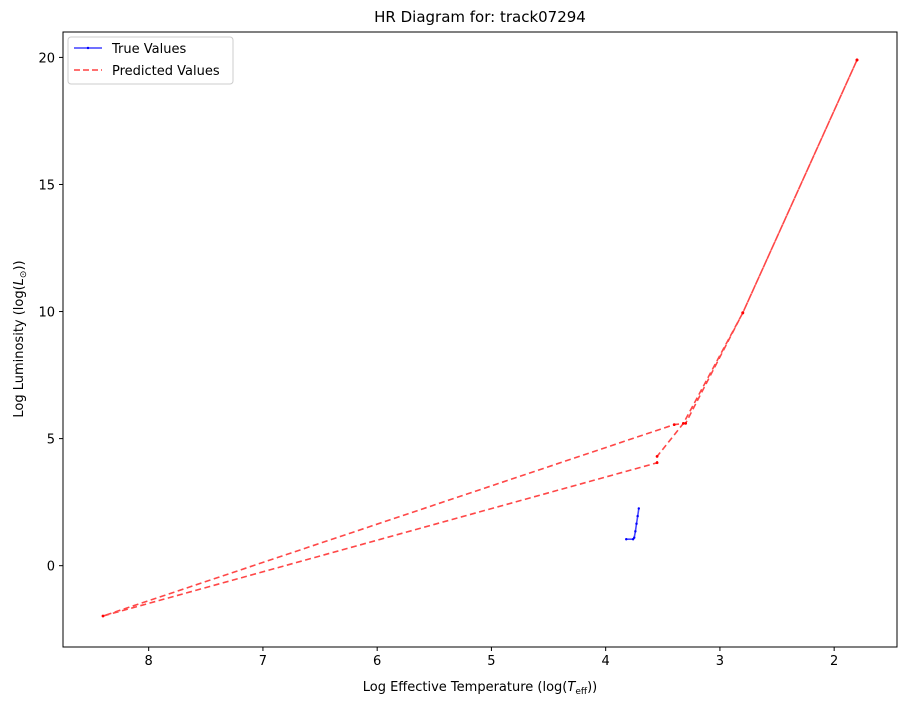 The width and height of the screenshot is (907, 703). I want to click on chart-title: HR Diagram for: track07294, so click(480, 17).